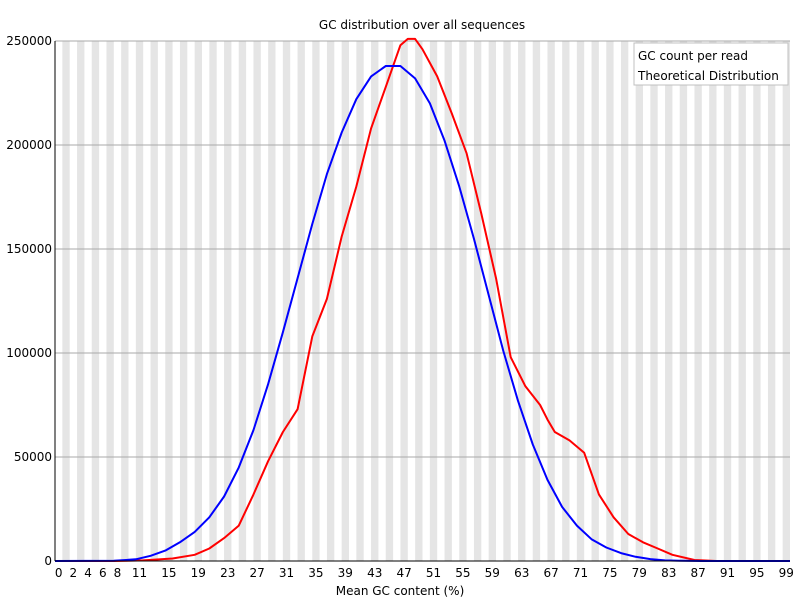  I want to click on x-tick-label: 95, so click(756, 573).